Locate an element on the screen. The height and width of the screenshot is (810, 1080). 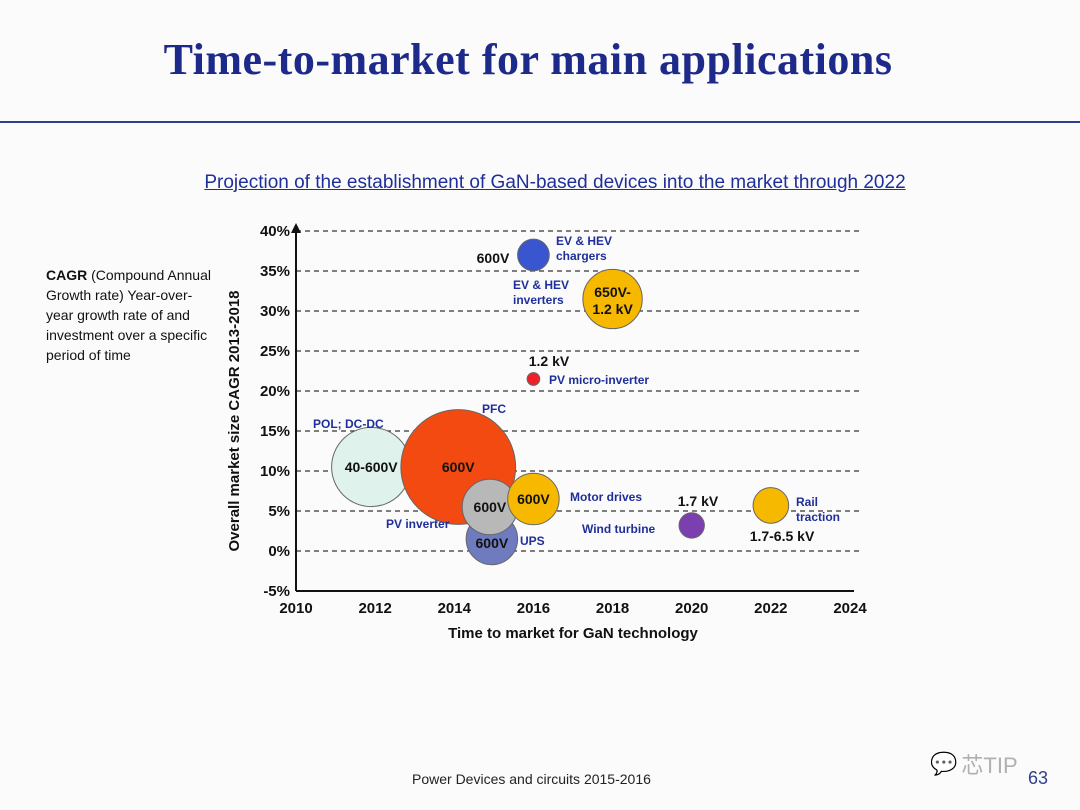
y-tick-label: 40% is located at coordinates (275, 231).